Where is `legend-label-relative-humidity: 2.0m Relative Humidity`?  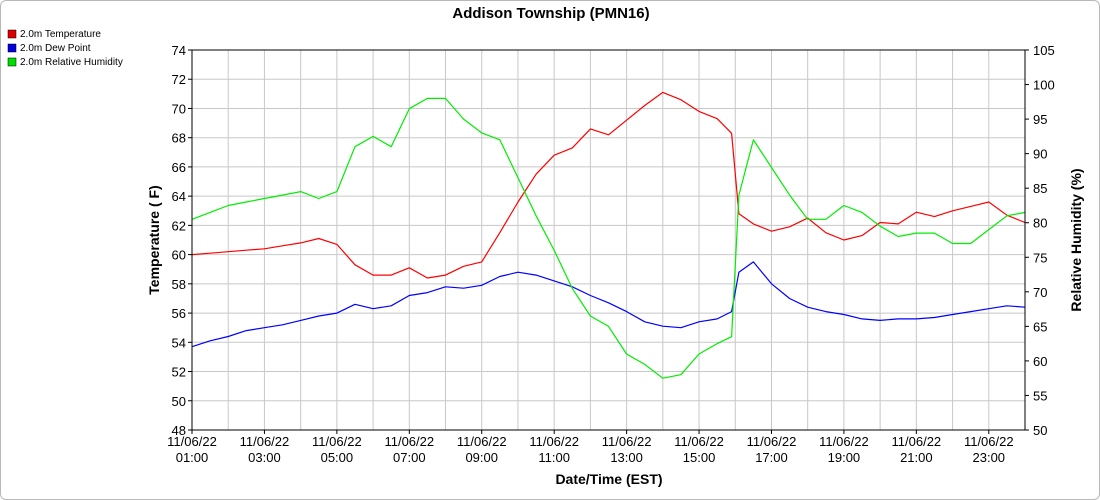
legend-label-relative-humidity: 2.0m Relative Humidity is located at coordinates (71, 62).